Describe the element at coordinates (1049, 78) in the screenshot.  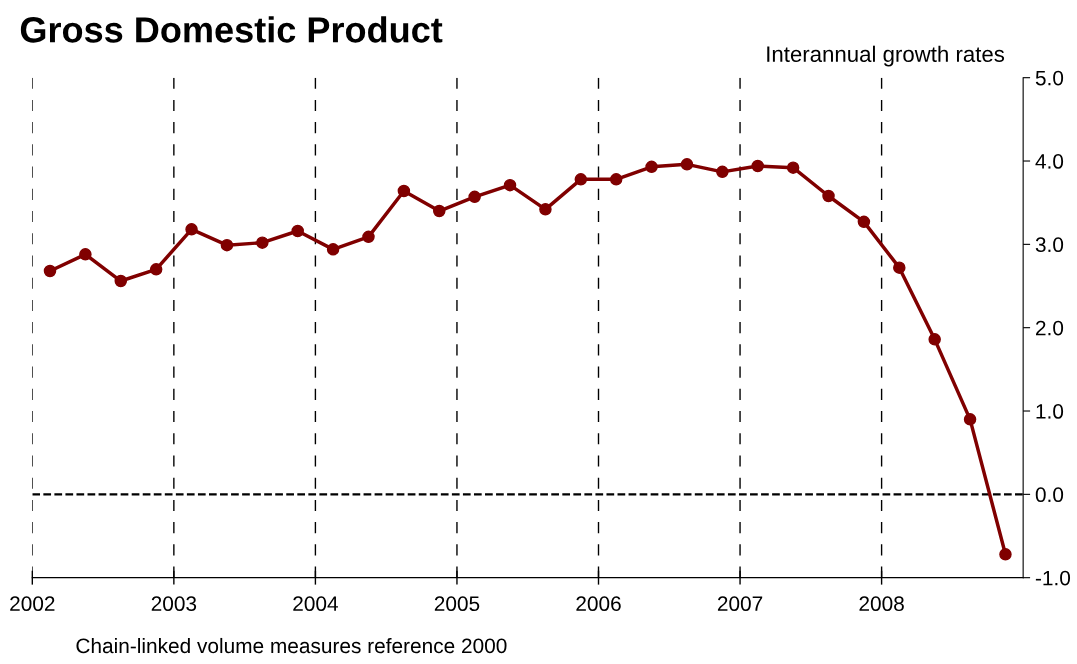
I see `y-tick-label: 5.0` at that location.